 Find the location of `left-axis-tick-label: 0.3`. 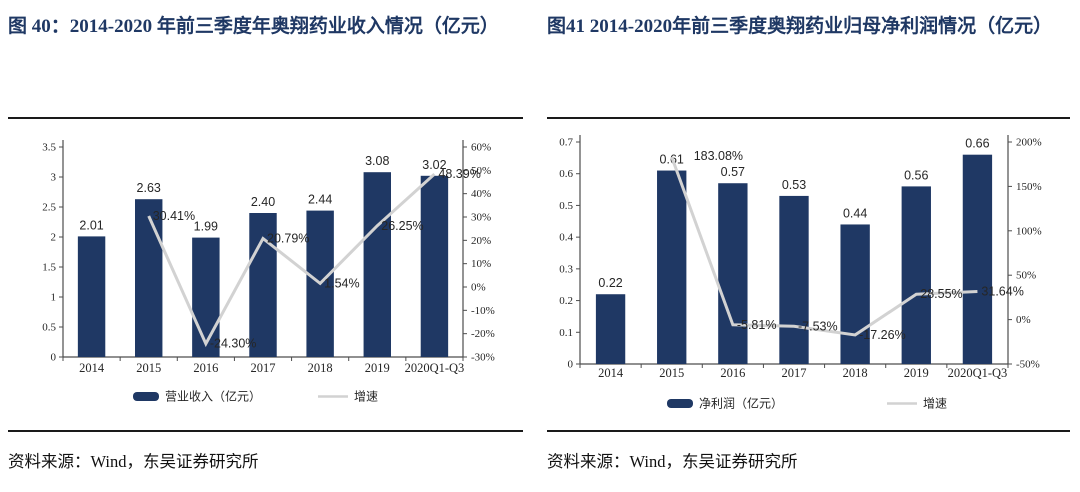

left-axis-tick-label: 0.3 is located at coordinates (566, 269).